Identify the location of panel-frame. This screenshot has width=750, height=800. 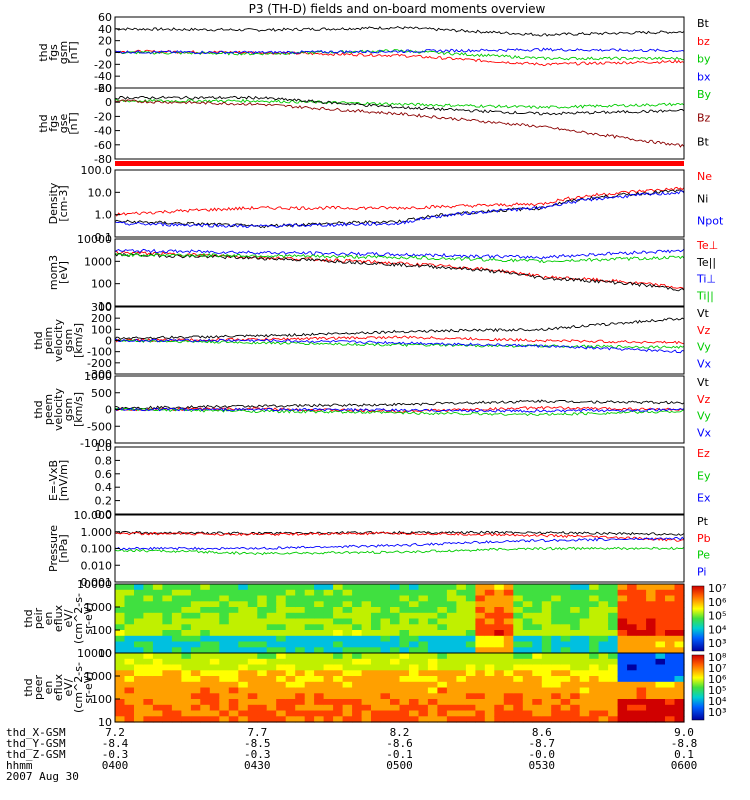
(399, 203).